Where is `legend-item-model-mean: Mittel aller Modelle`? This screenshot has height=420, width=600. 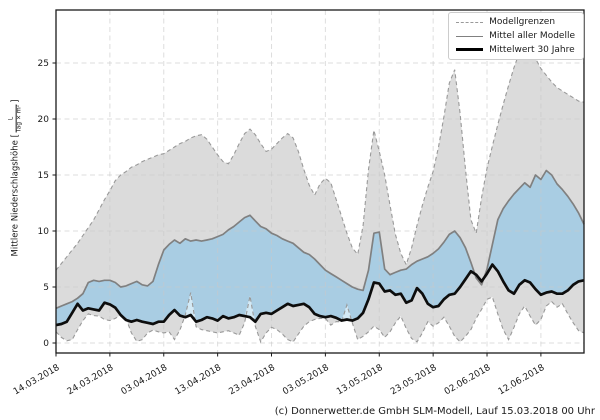 legend-item-model-mean: Mittel aller Modelle is located at coordinates (515, 36).